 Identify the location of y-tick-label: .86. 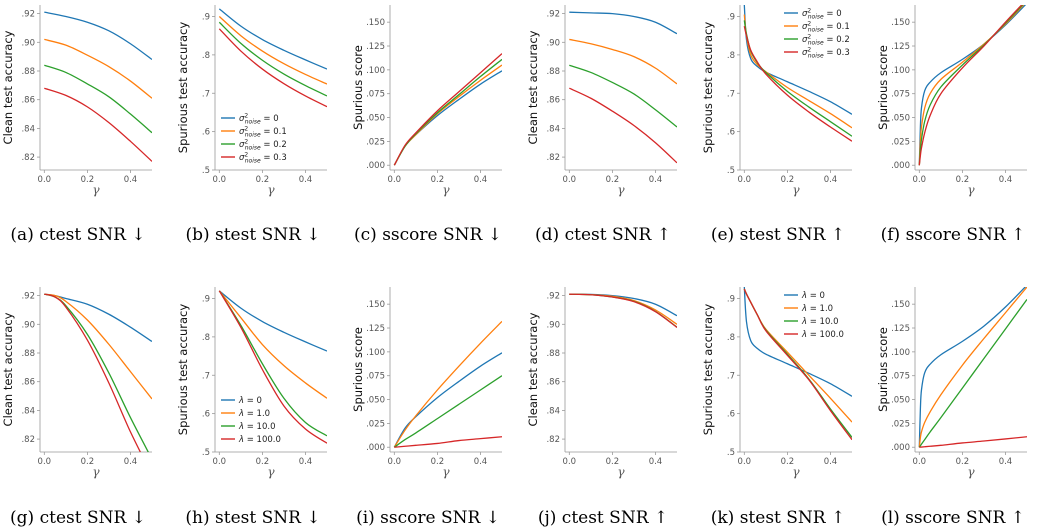
(553, 101).